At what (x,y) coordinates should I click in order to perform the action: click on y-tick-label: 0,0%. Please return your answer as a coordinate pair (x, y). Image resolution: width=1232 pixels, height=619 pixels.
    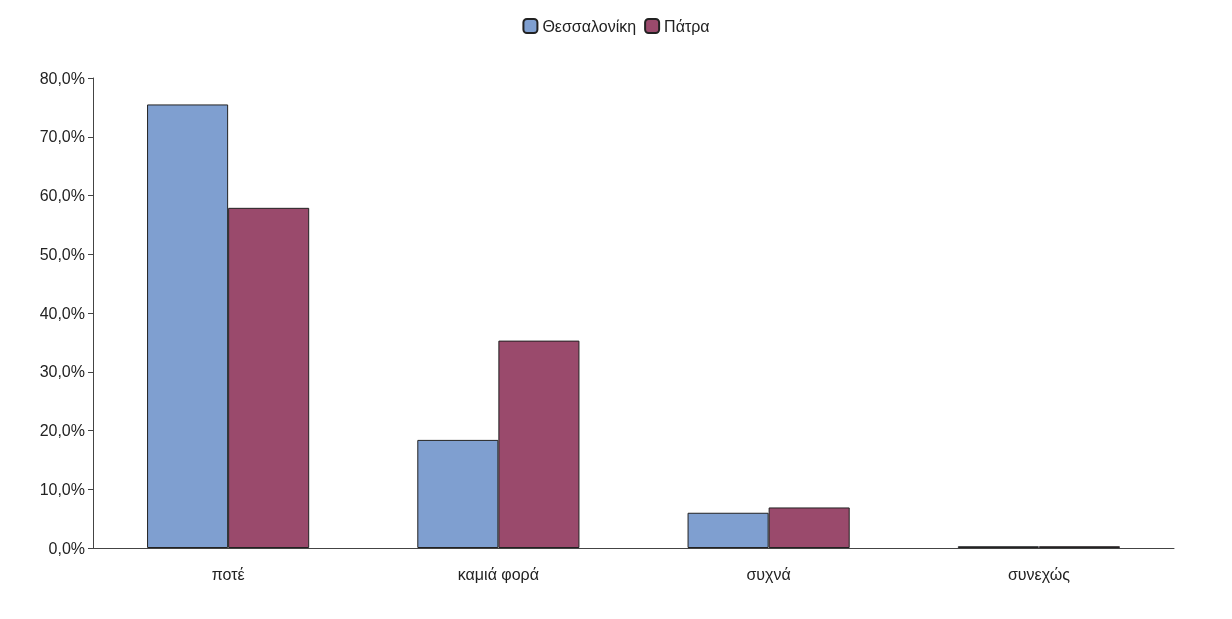
    Looking at the image, I should click on (66, 548).